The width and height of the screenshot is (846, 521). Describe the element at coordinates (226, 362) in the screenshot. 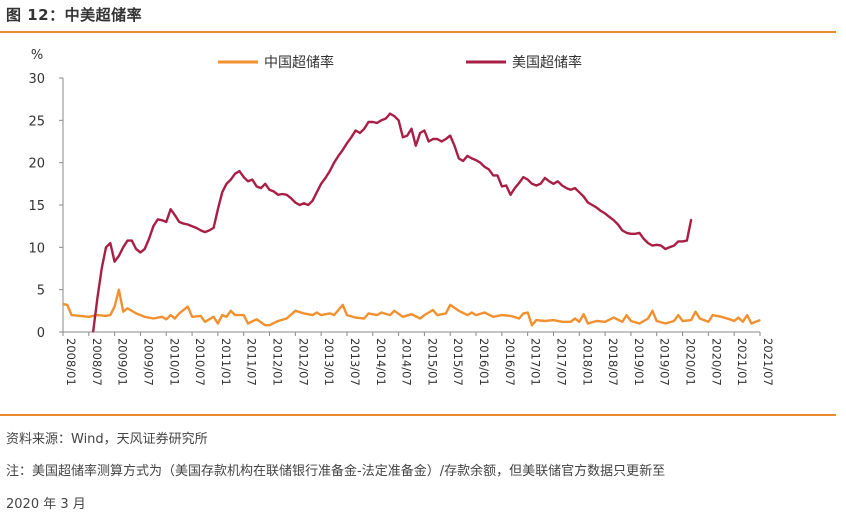

I see `x-tick-label: 2011/01` at that location.